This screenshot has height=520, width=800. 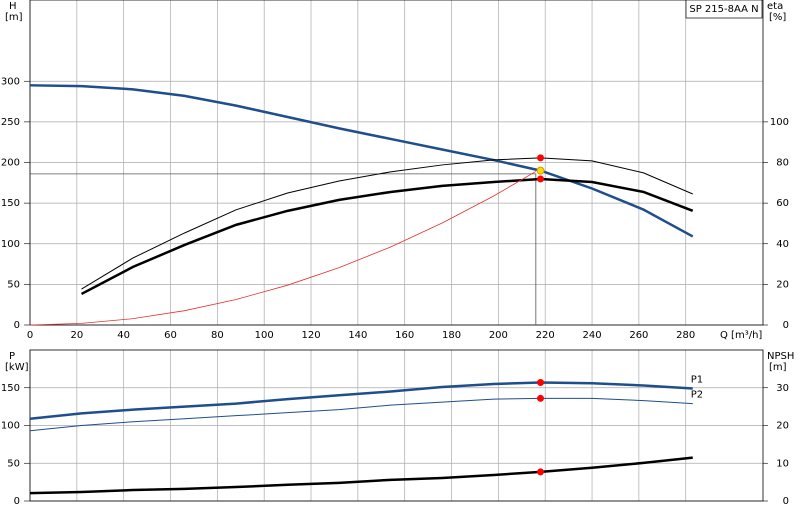 I want to click on x-tick-label: 60, so click(x=170, y=335).